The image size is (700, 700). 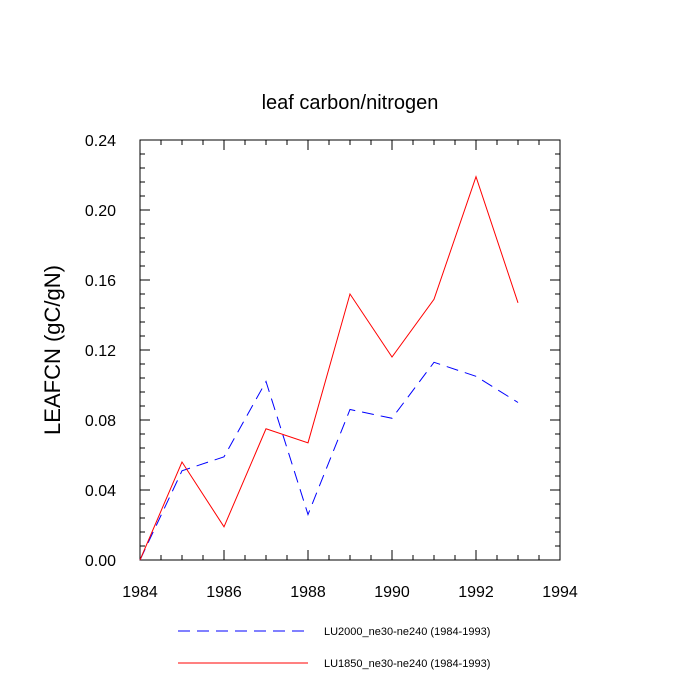 I want to click on x-tick-label: 1990, so click(x=392, y=592).